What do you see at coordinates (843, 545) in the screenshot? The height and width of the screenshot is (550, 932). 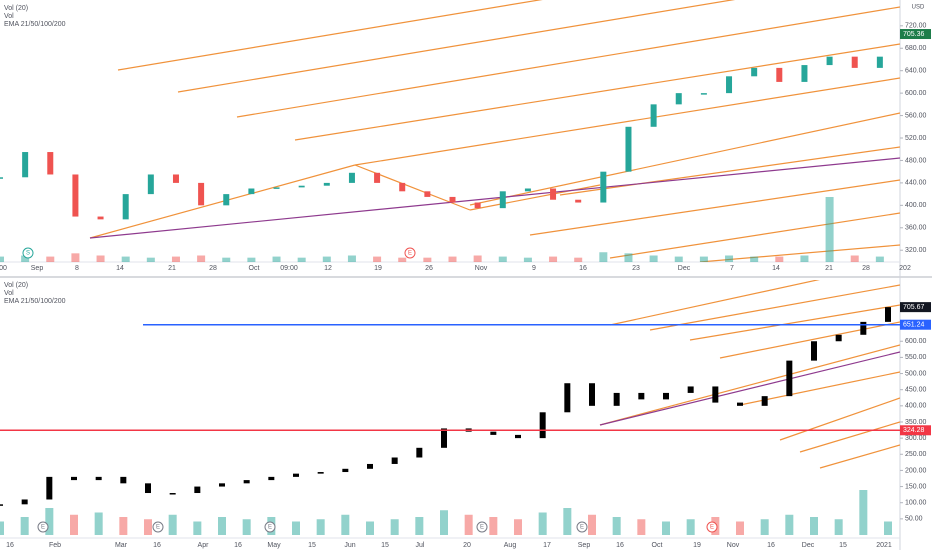 I see `x-tick-label: 15` at bounding box center [843, 545].